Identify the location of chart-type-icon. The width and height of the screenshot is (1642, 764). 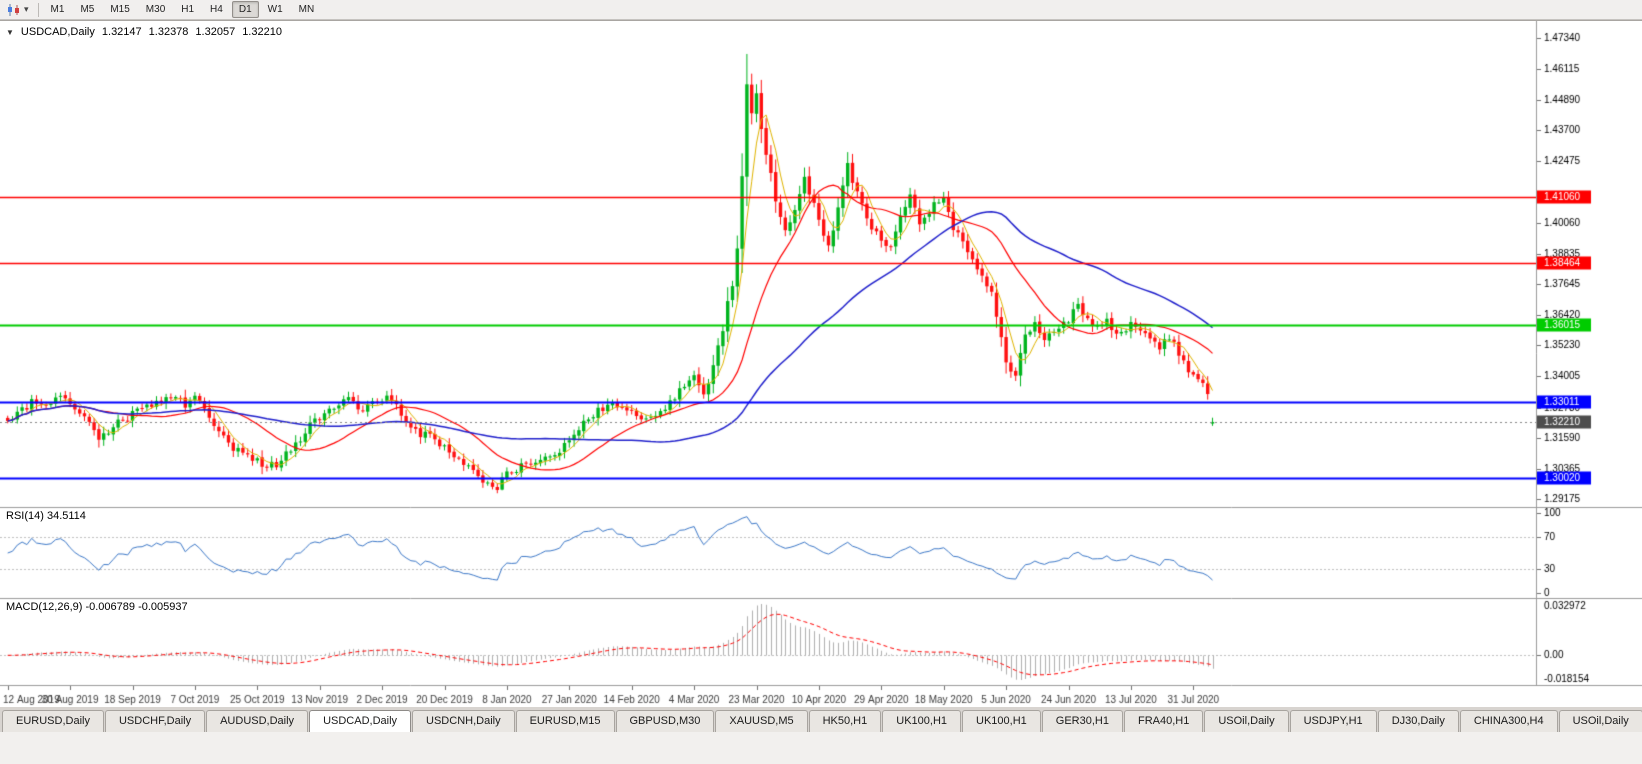
(14, 10).